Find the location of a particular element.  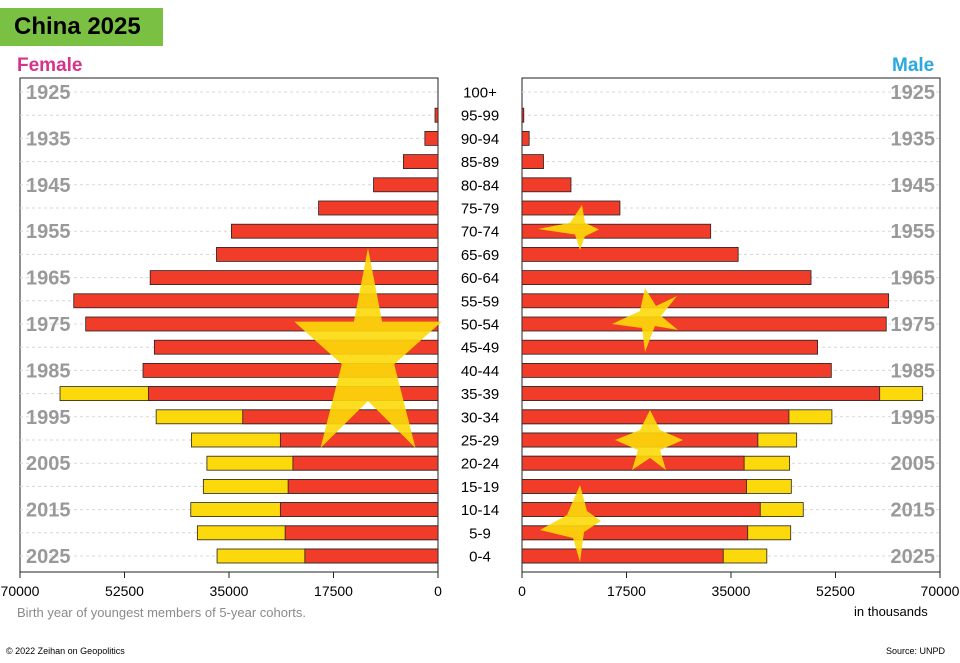

age-label-45-49: 45-49 is located at coordinates (480, 348).